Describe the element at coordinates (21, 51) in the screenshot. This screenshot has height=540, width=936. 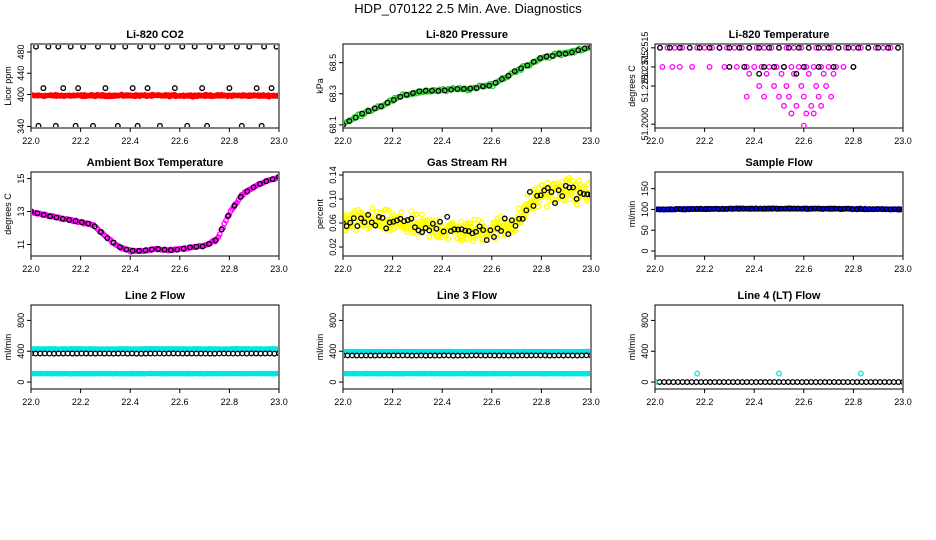
I see `y-tick-label: 480` at that location.